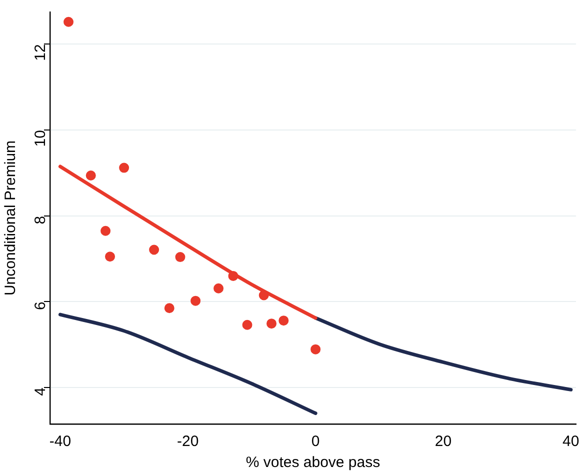  Describe the element at coordinates (315, 441) in the screenshot. I see `x-tick-label: 0` at that location.